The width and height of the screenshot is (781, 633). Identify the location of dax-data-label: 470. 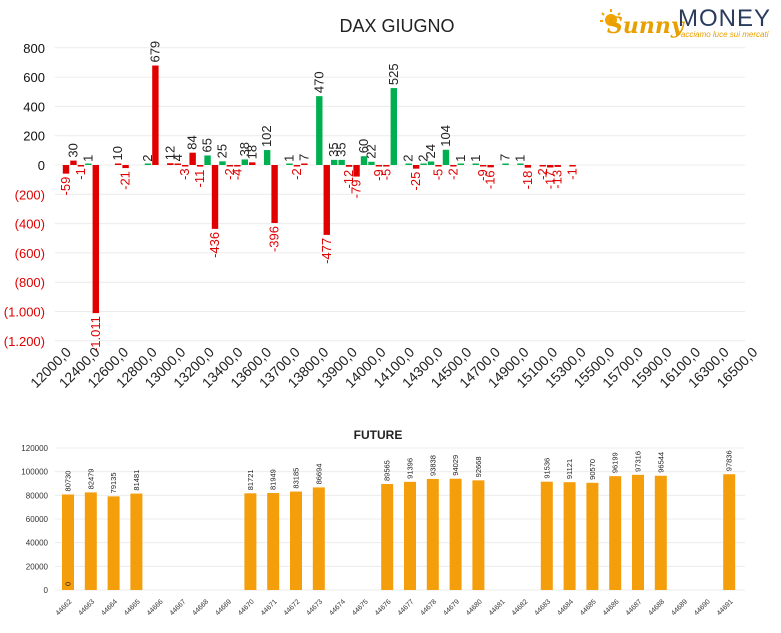
(318, 82).